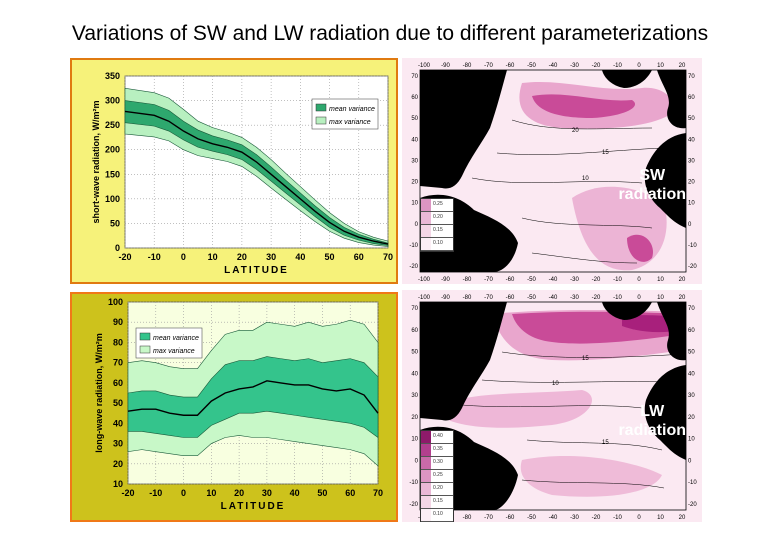  Describe the element at coordinates (437, 502) in the screenshot. I see `legend-row: 0.15` at that location.